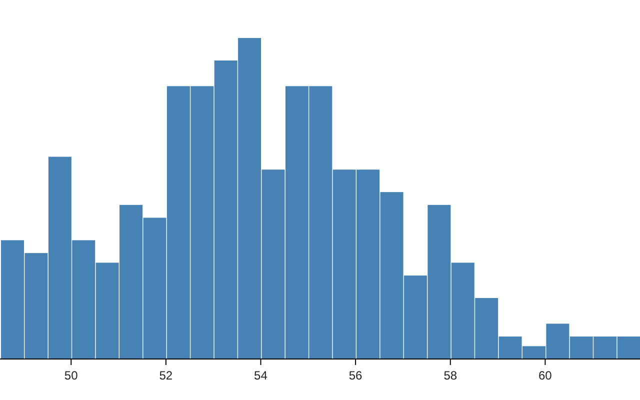  Describe the element at coordinates (545, 375) in the screenshot. I see `x-tick-label: 60` at that location.